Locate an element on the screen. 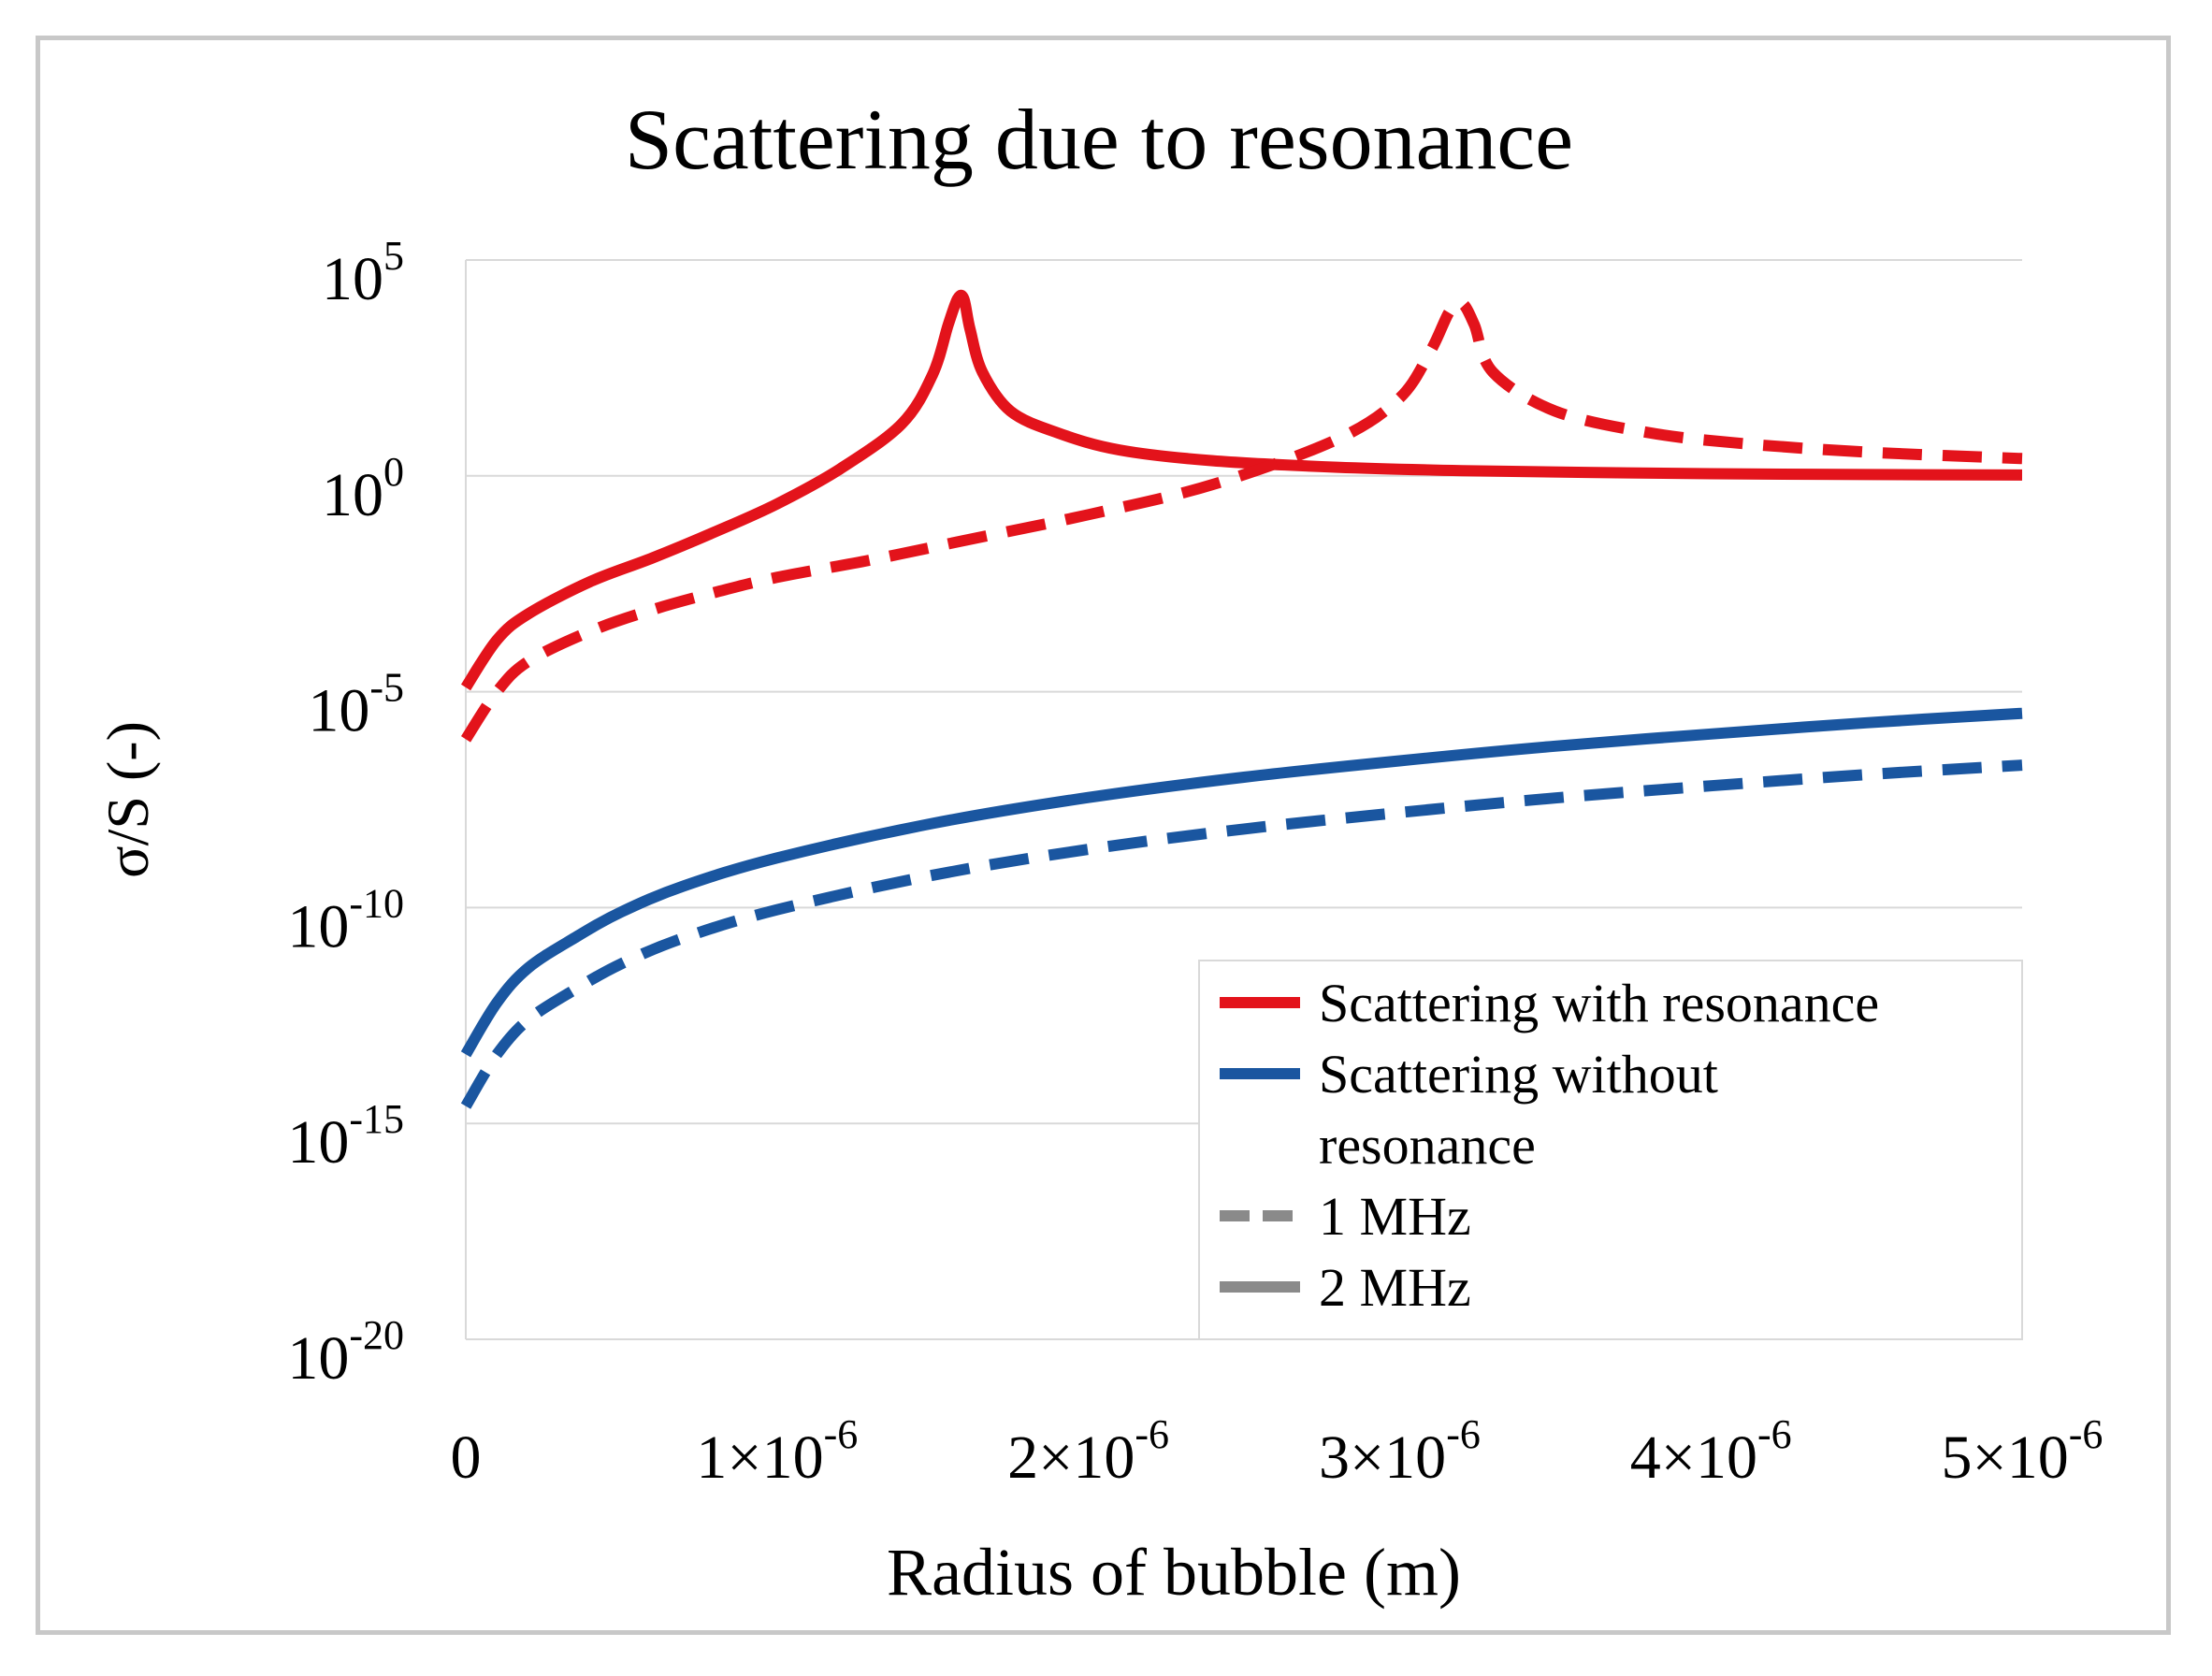 Image resolution: width=2212 pixels, height=1676 pixels. y-tick-label-2: 10⁻⁵ is located at coordinates (356, 705).